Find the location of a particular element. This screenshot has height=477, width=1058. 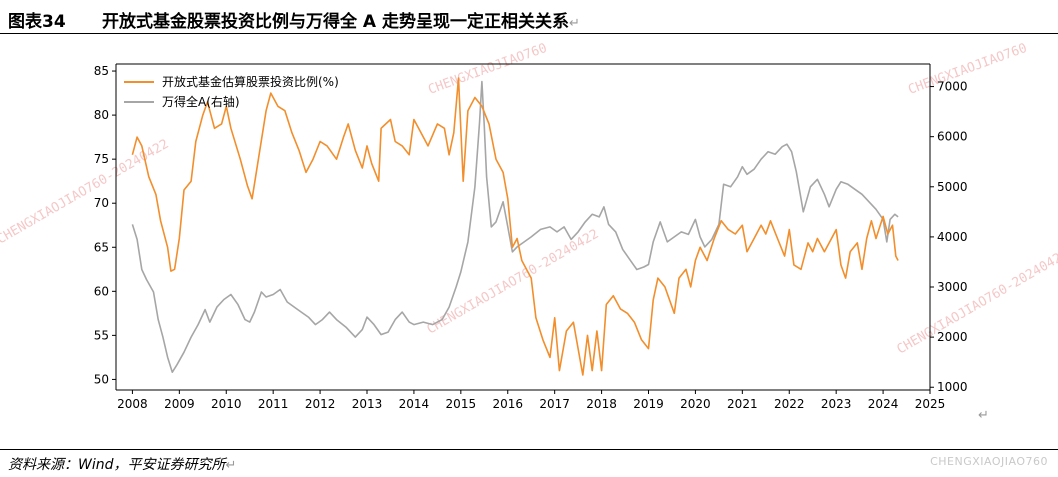

legend-label: 万得全A(右轴) is located at coordinates (201, 101).